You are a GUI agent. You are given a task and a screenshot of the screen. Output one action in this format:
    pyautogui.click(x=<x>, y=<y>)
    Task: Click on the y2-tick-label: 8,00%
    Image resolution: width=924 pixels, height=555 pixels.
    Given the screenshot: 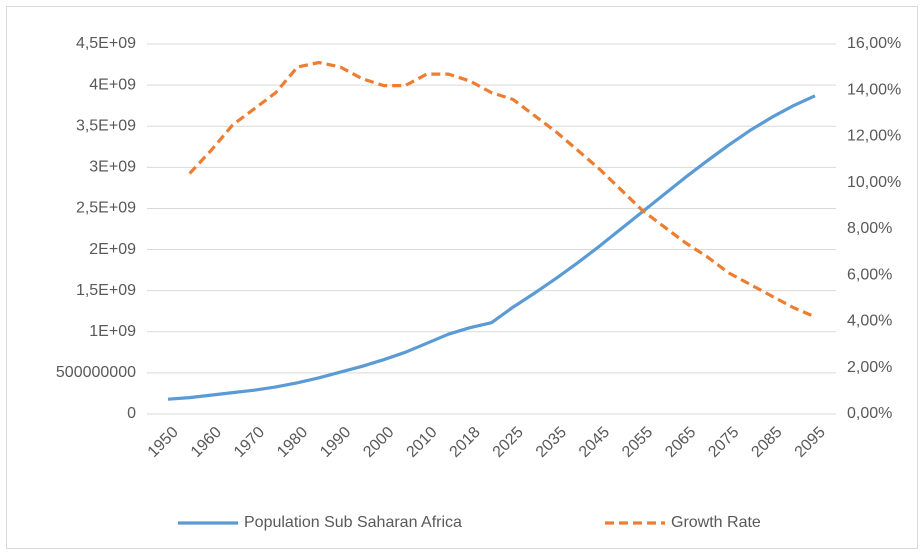 What is the action you would take?
    pyautogui.click(x=869, y=228)
    